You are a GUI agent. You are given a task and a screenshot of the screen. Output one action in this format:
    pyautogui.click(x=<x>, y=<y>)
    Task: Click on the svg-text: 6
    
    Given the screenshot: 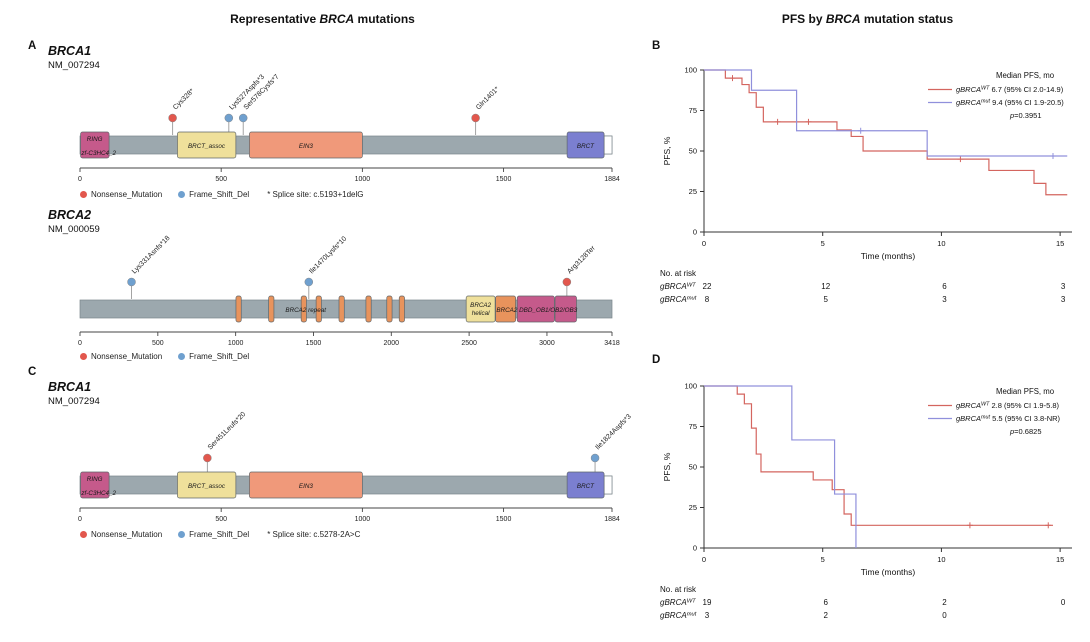 What is the action you would take?
    pyautogui.click(x=825, y=602)
    